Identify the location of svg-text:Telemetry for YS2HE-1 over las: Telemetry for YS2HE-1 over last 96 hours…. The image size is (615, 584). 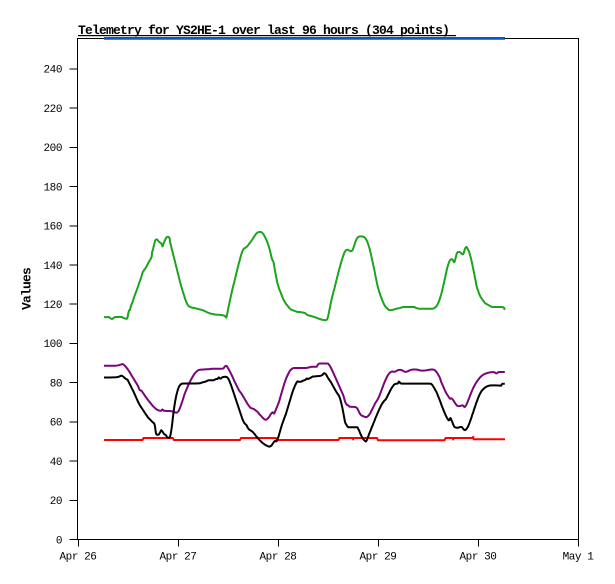
(263, 30).